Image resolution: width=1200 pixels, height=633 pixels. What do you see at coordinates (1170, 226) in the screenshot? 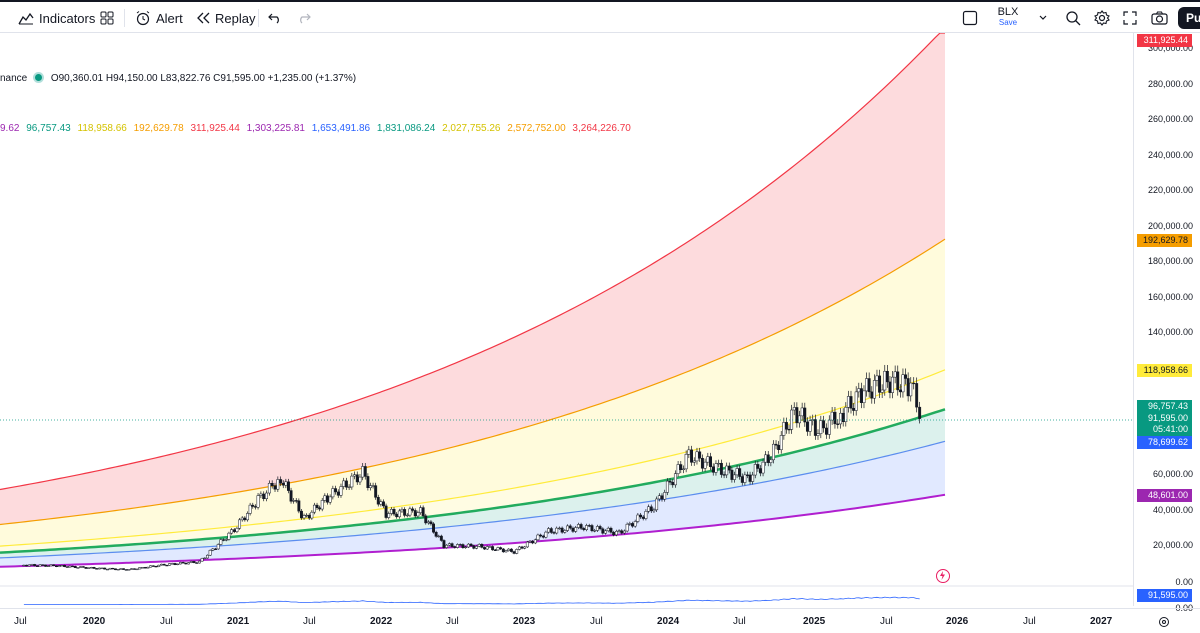
I see `price-axis-label: 200,000.00` at bounding box center [1170, 226].